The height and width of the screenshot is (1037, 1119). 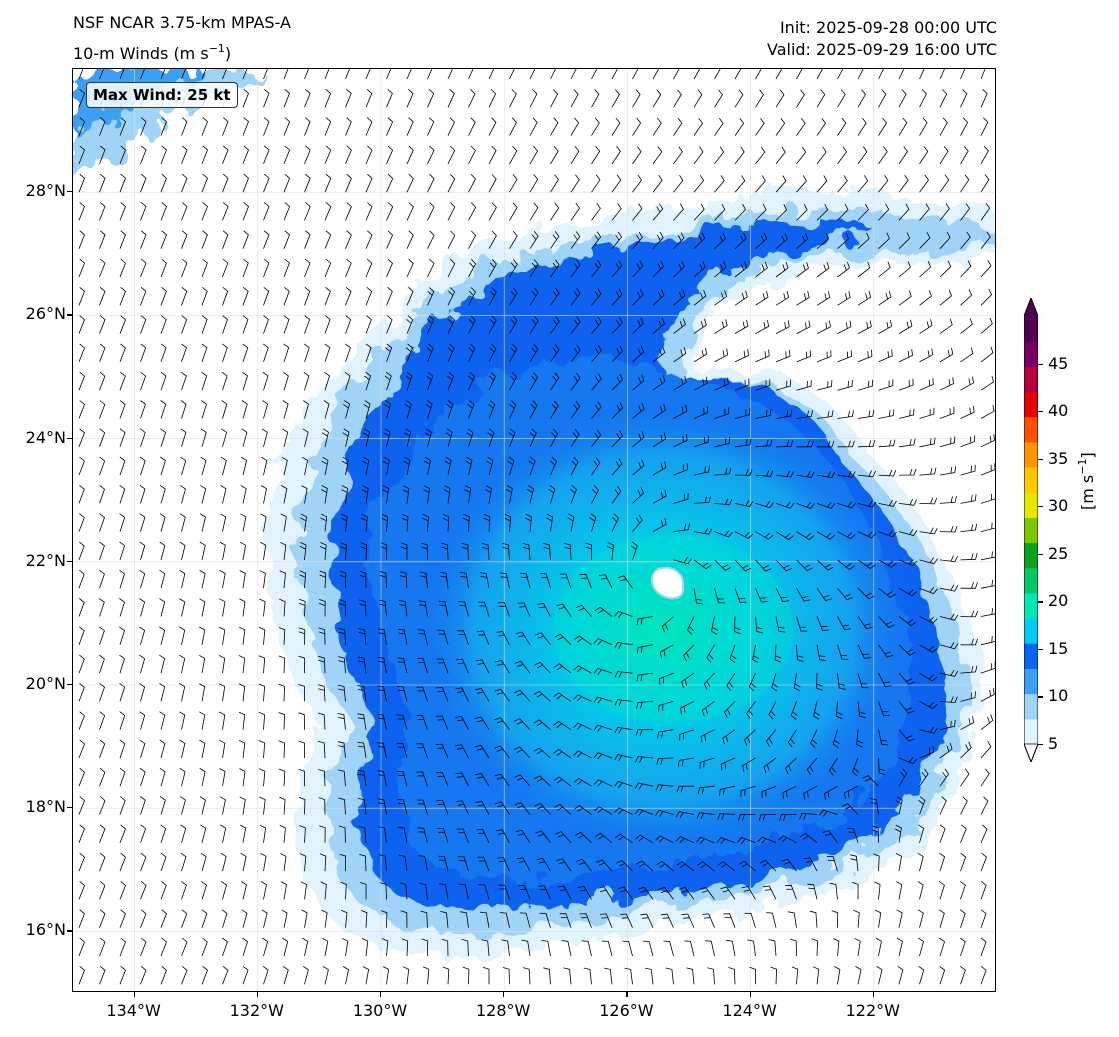 I want to click on max-wind-label: Max Wind: 25 kt, so click(x=162, y=95).